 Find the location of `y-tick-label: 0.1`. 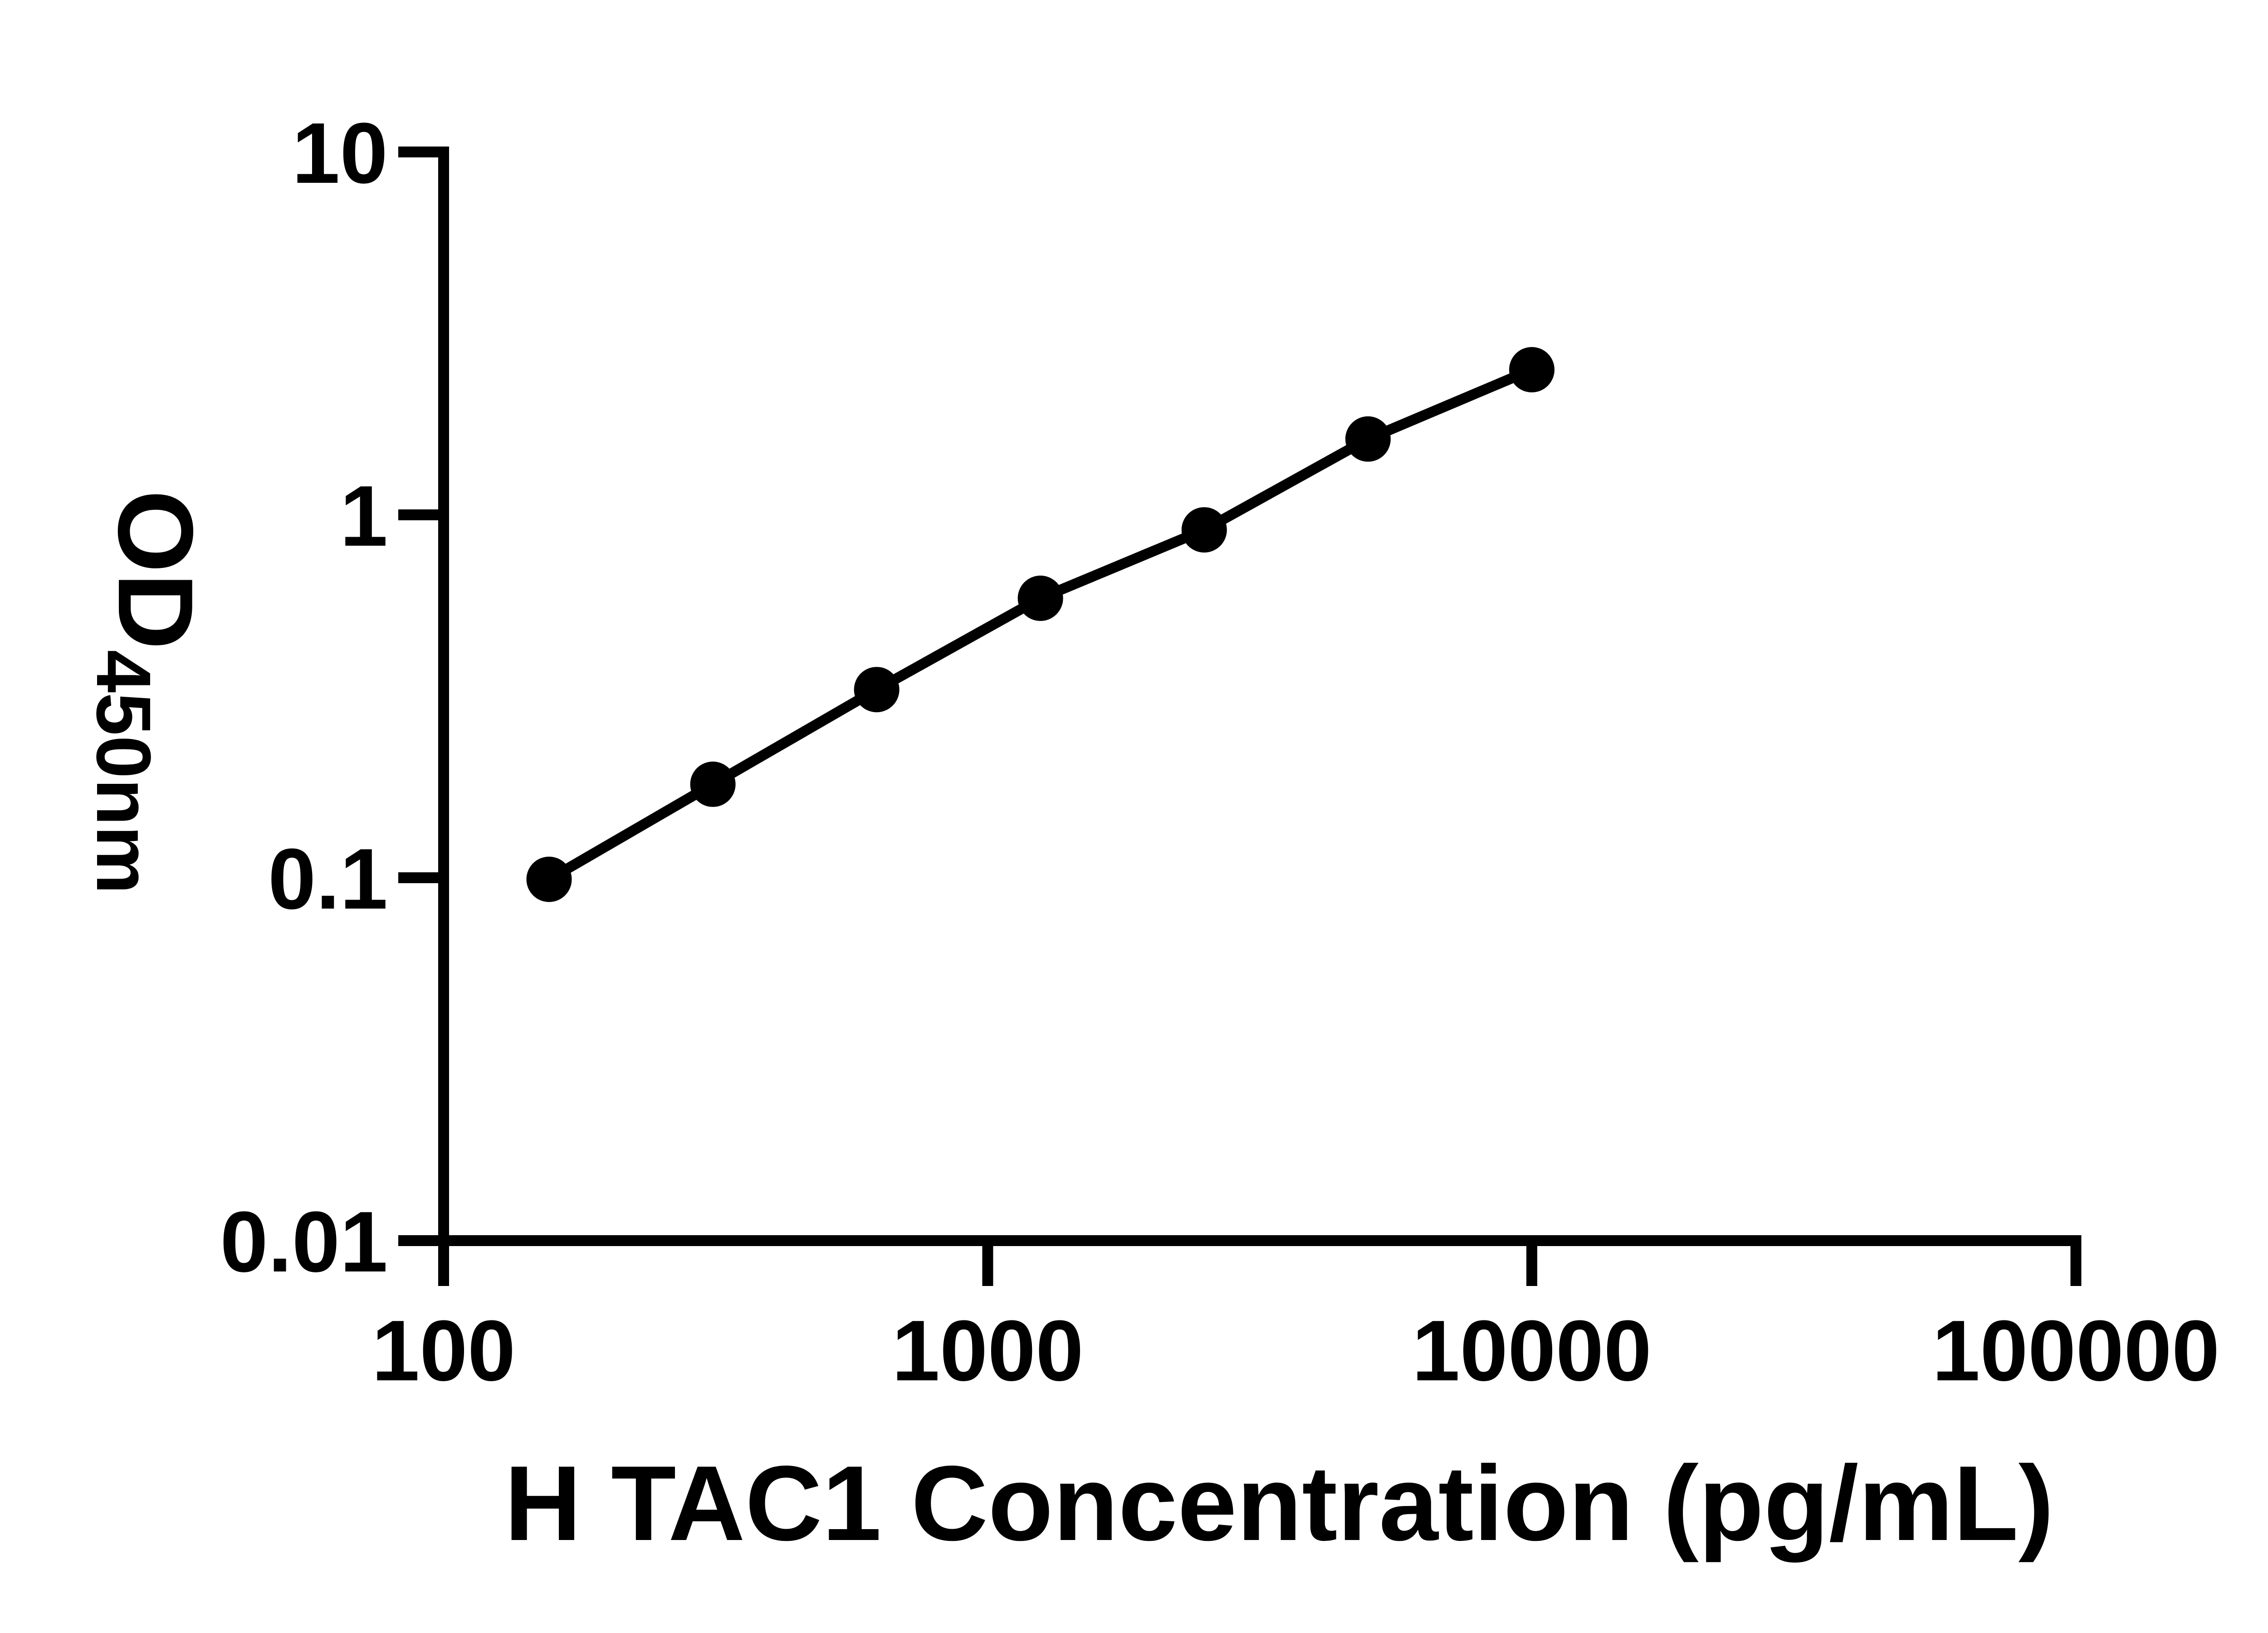

y-tick-label: 0.1 is located at coordinates (328, 879).